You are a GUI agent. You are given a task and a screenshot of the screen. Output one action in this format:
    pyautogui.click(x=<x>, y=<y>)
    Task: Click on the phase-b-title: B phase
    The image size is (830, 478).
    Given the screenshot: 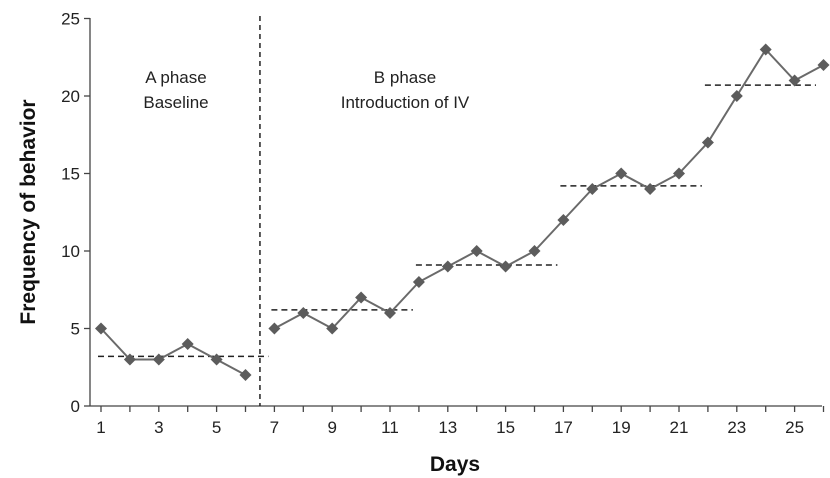 What is the action you would take?
    pyautogui.click(x=405, y=77)
    